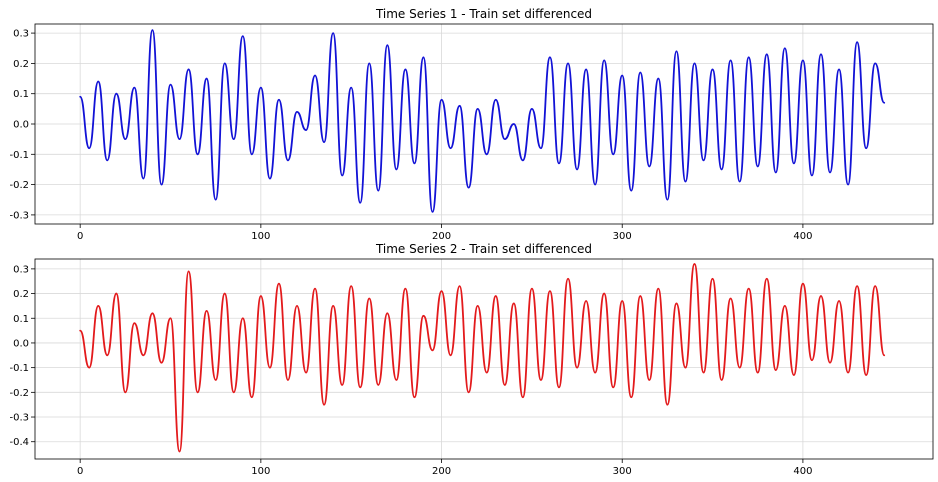 This screenshot has height=482, width=938. Describe the element at coordinates (19, 442) in the screenshot. I see `chart-2-y-tick-label: -0.4` at that location.